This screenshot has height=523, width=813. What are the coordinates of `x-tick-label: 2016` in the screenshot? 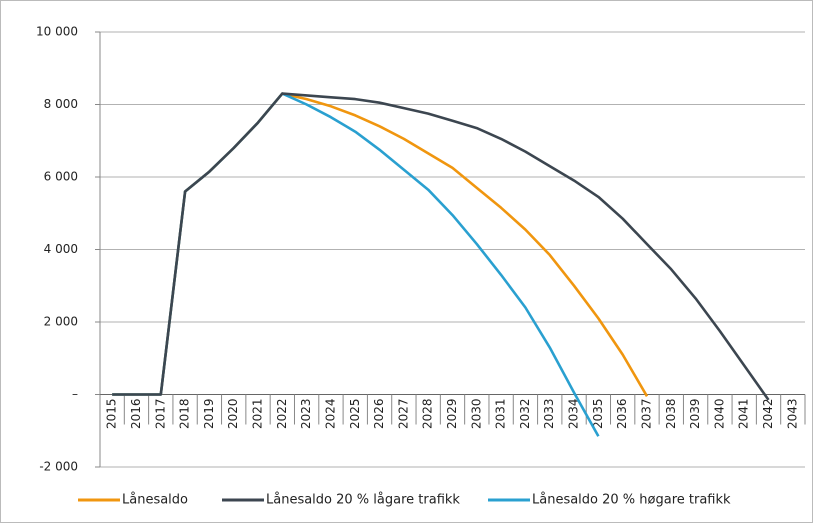 It's located at (136, 414).